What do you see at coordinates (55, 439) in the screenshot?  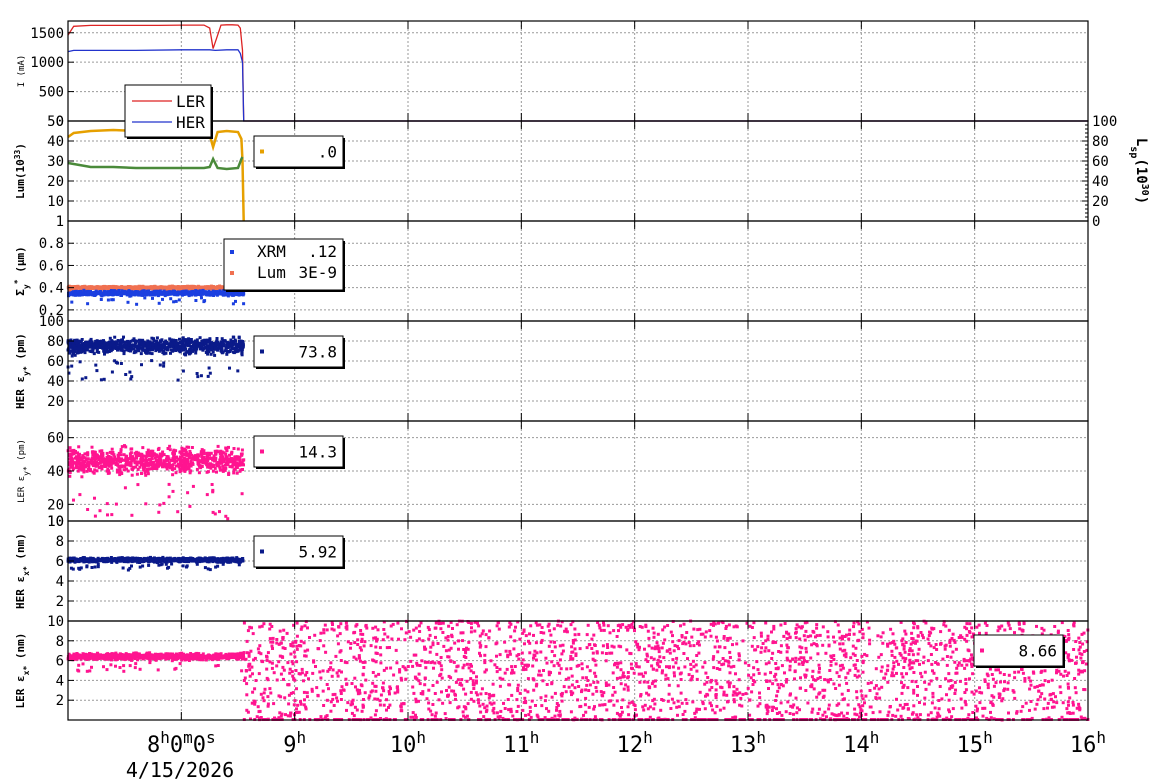 I see `y-tick-label: 60` at bounding box center [55, 439].